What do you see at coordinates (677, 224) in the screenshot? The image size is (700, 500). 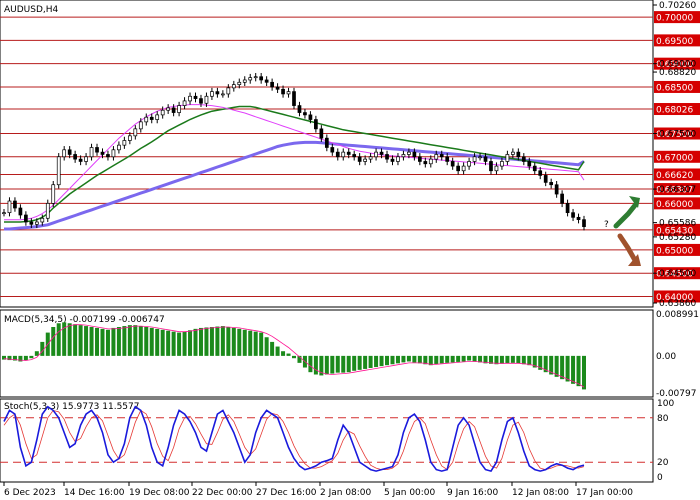 I see `price-tick-label: 0.65586` at bounding box center [677, 224].